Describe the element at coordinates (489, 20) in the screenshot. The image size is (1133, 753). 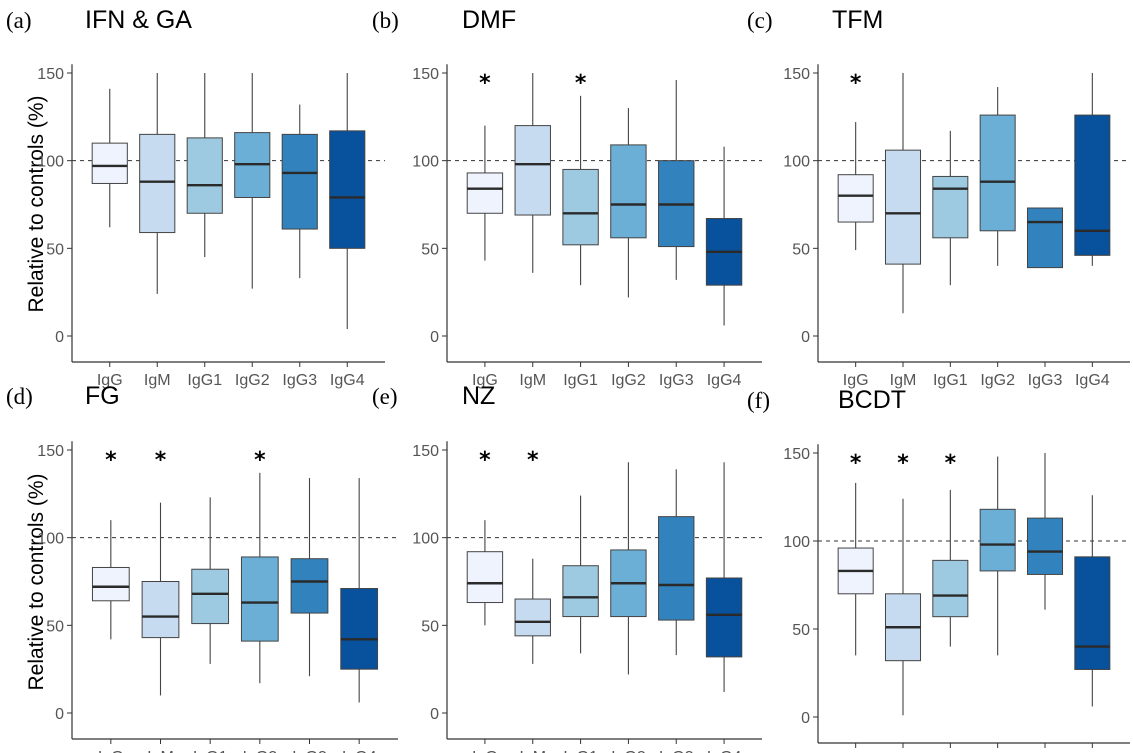
I see `panel-title: DMF` at that location.